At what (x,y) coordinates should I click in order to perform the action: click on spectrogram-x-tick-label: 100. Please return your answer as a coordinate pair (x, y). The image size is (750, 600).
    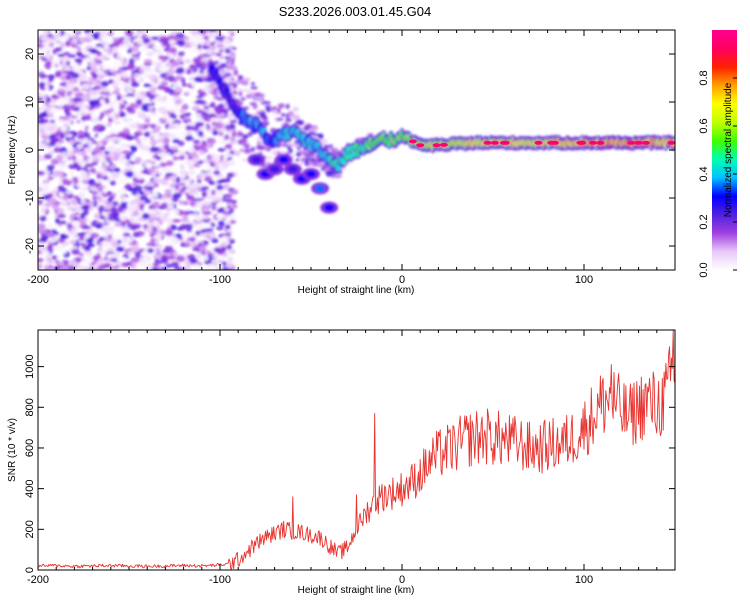
    Looking at the image, I should click on (584, 280).